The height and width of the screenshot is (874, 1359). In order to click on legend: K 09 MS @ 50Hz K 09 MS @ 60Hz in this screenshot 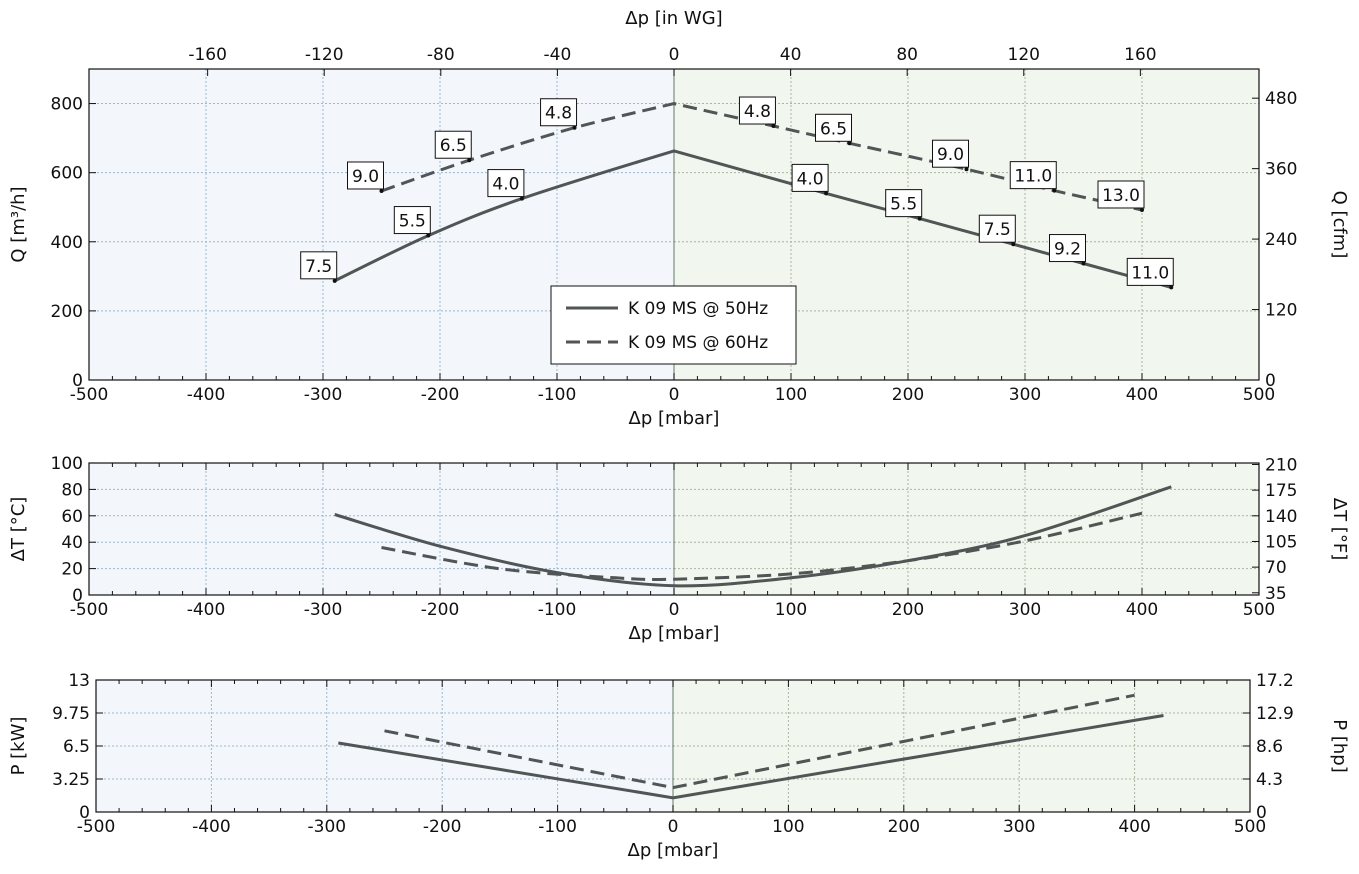, I will do `click(673, 325)`.